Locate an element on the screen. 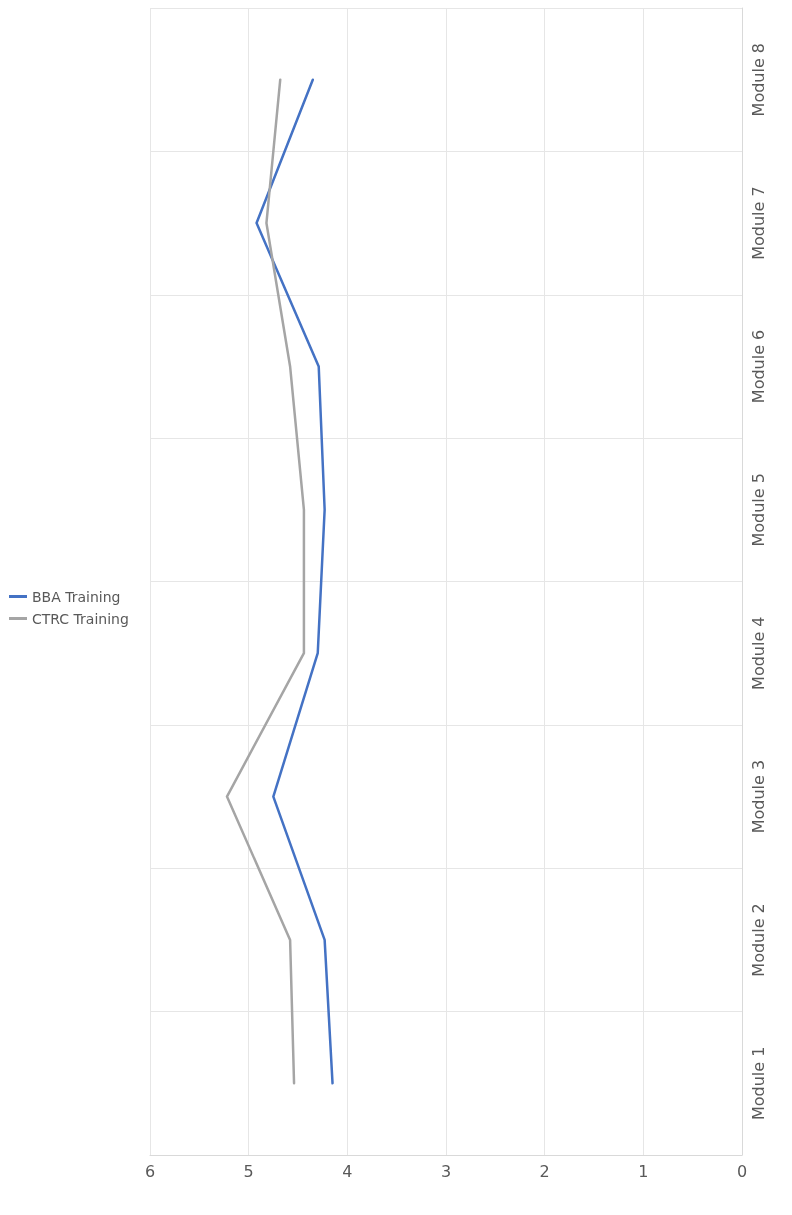  y-tick-label: Module 1 is located at coordinates (758, 1083).